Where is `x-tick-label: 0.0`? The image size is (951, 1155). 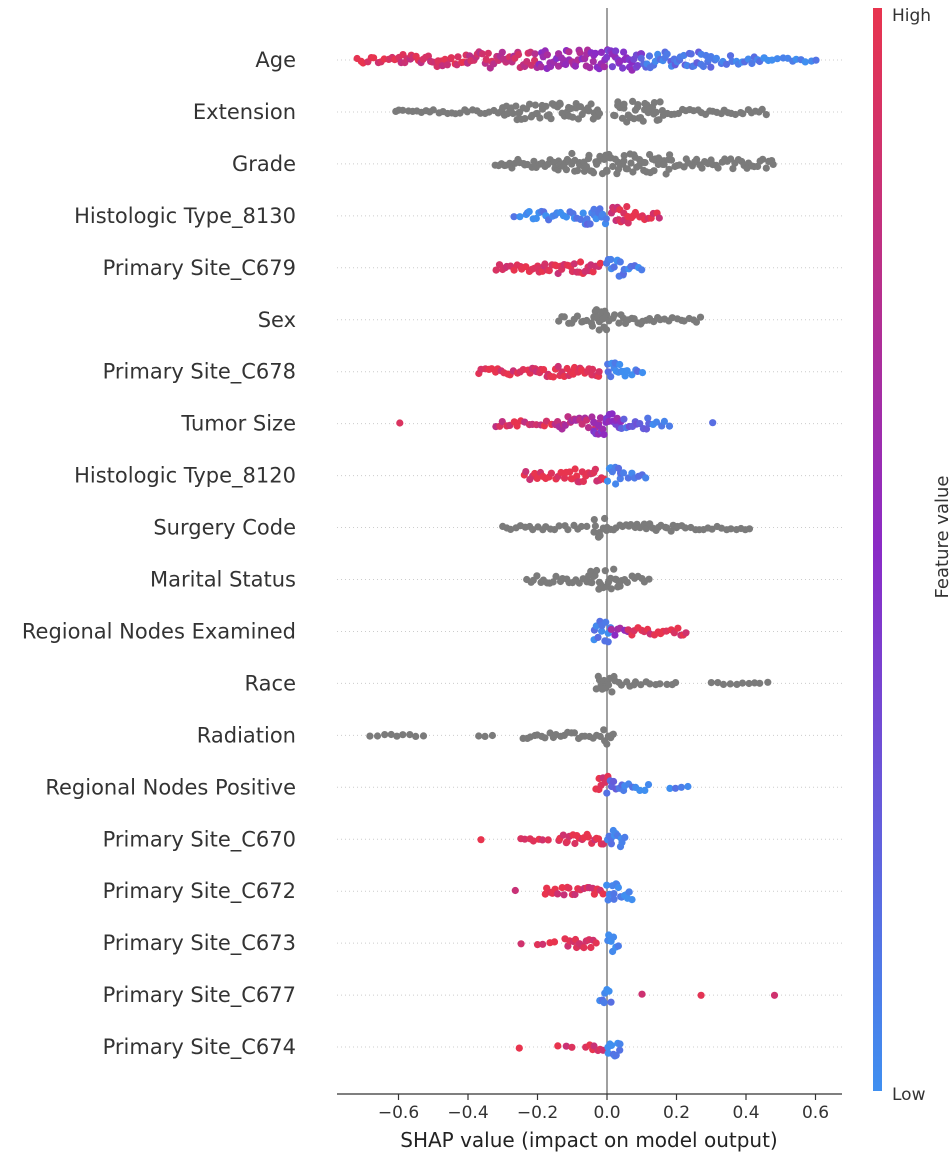
x-tick-label: 0.0 is located at coordinates (606, 1113).